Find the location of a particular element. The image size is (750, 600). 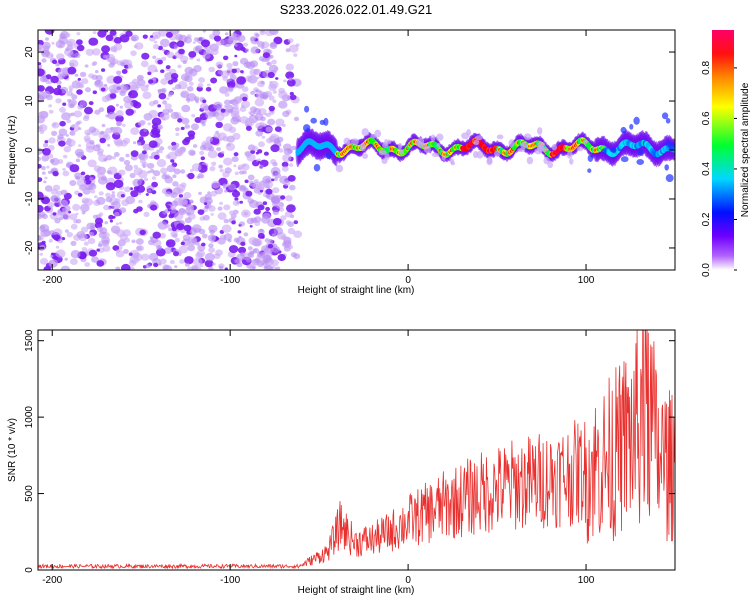

colorbar-gradient is located at coordinates (723, 150).